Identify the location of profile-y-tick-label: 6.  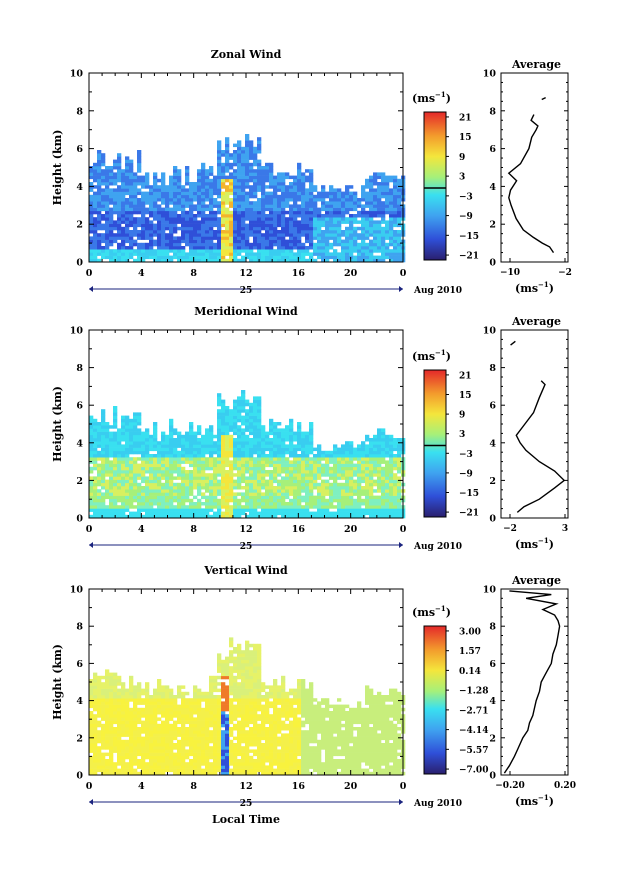
(492, 664).